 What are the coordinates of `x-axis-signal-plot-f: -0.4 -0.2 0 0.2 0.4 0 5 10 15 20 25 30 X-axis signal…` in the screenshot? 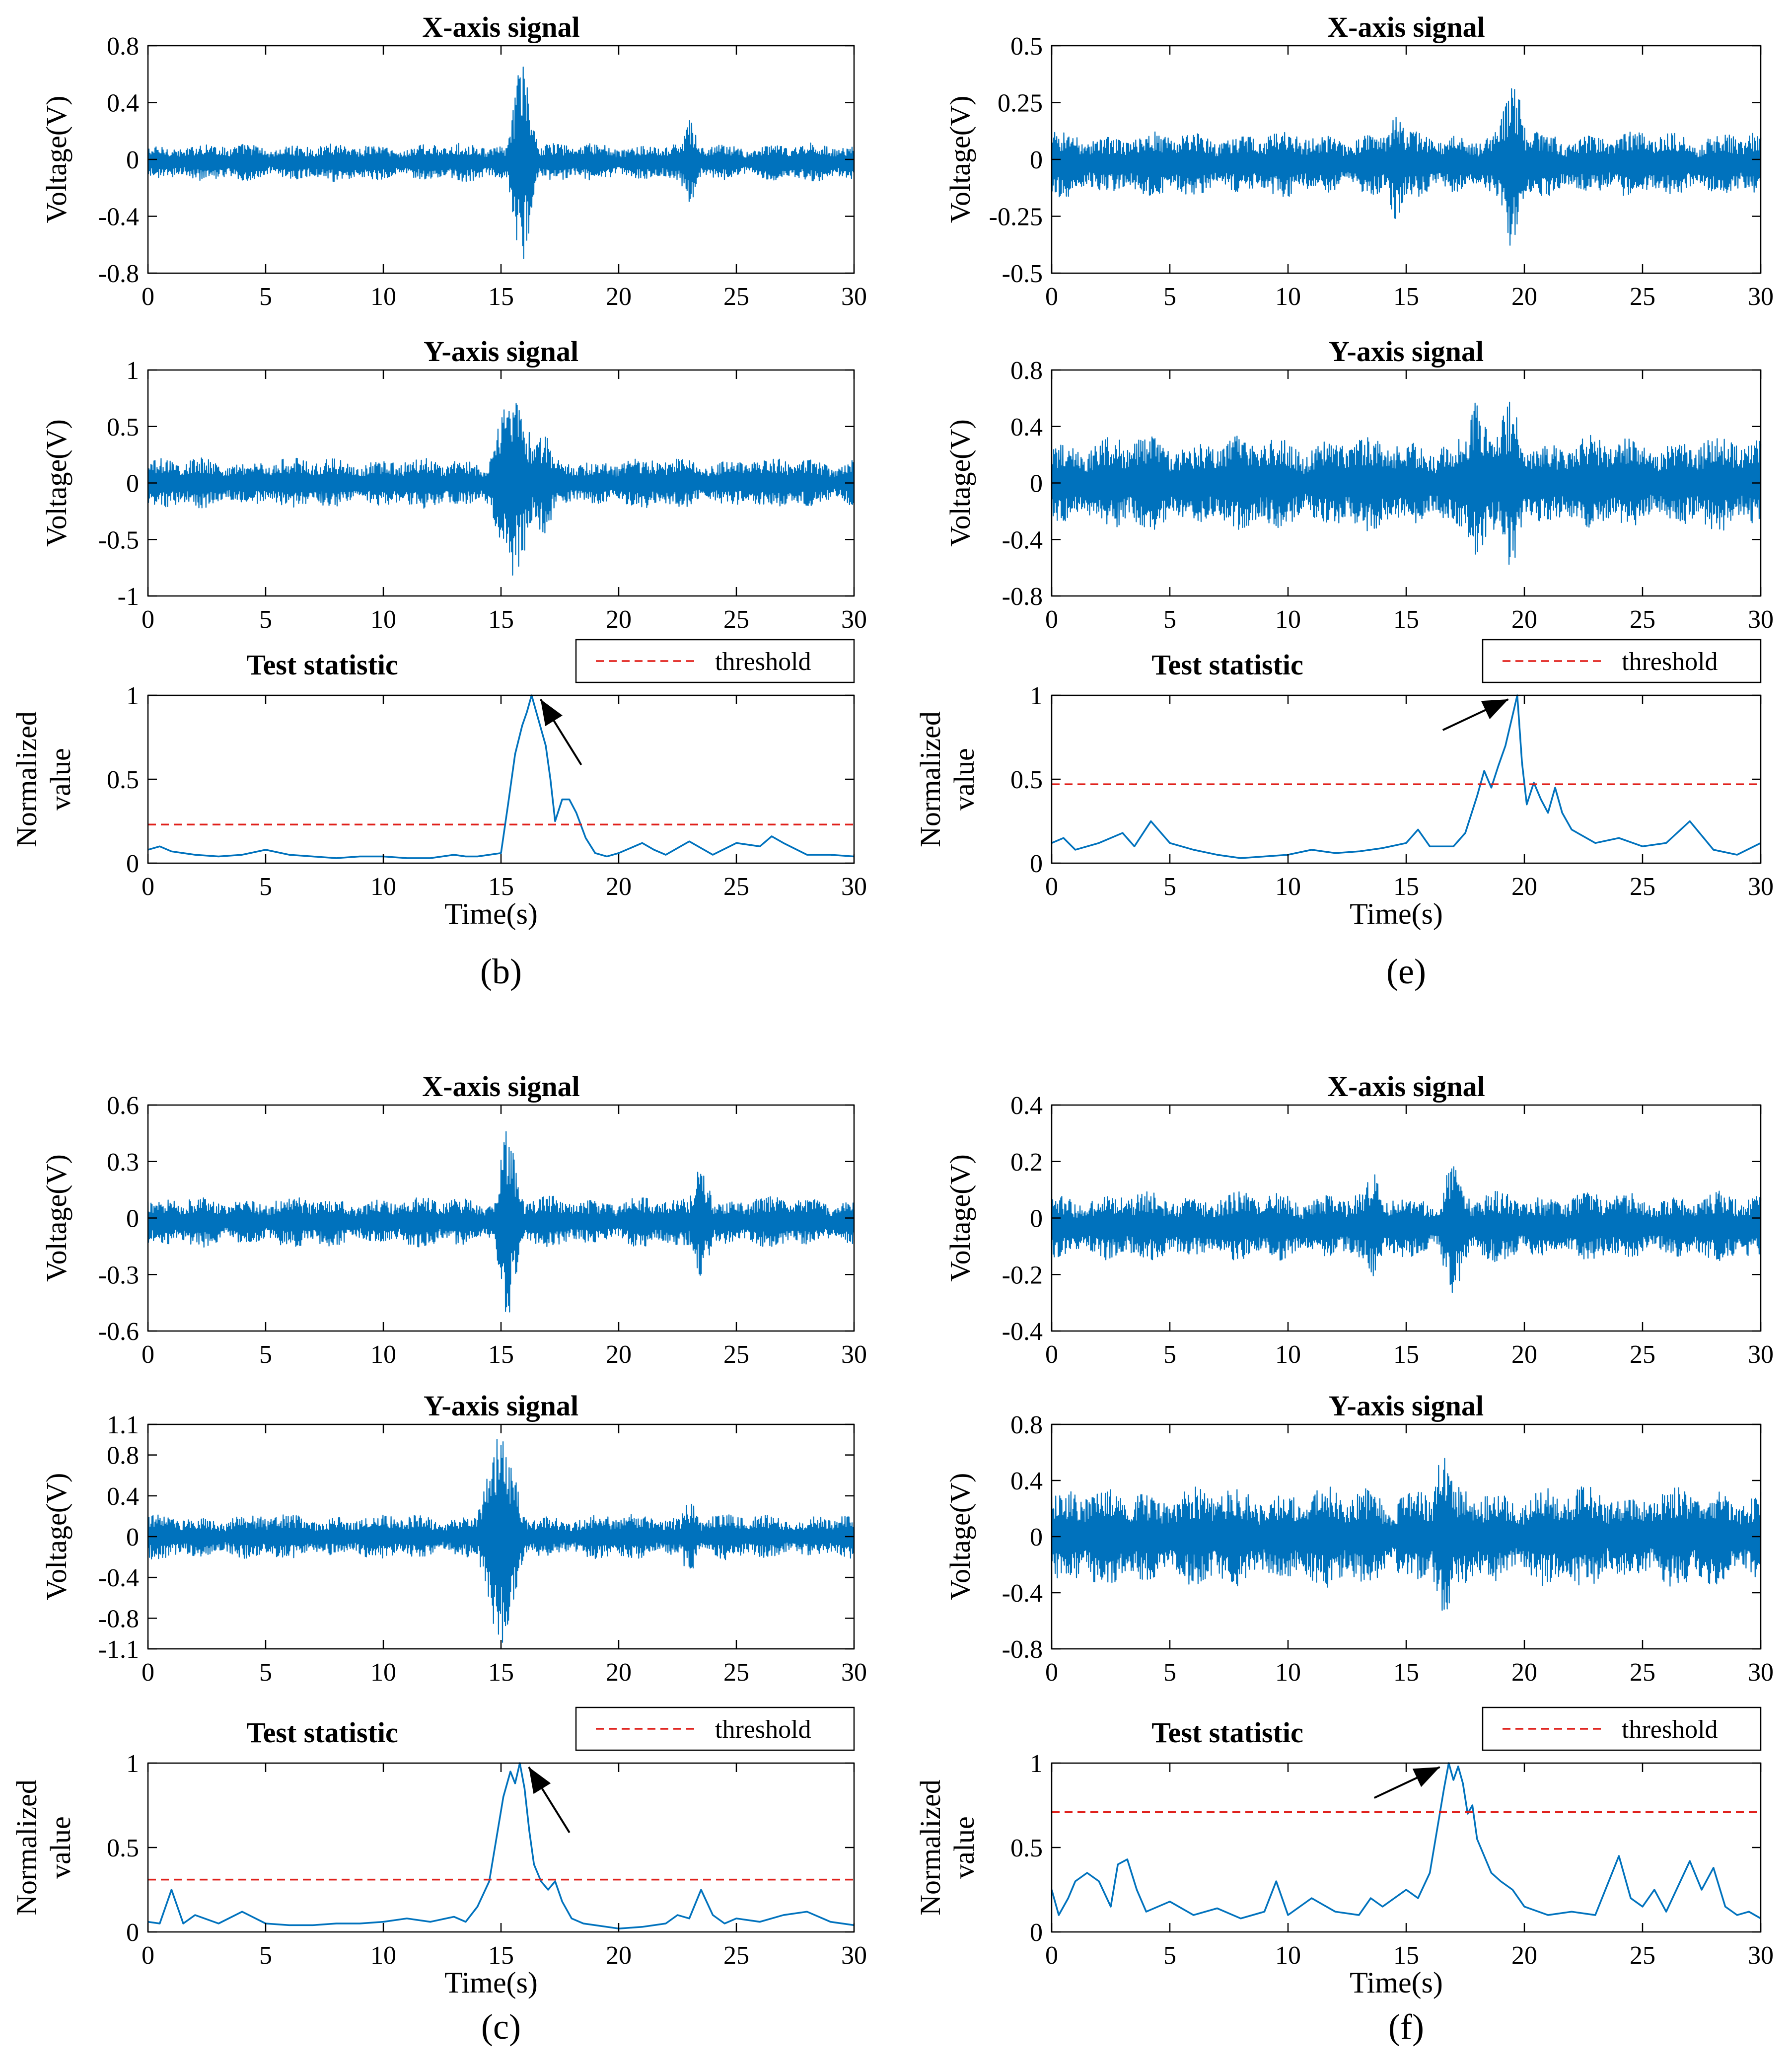 It's located at (1359, 1220).